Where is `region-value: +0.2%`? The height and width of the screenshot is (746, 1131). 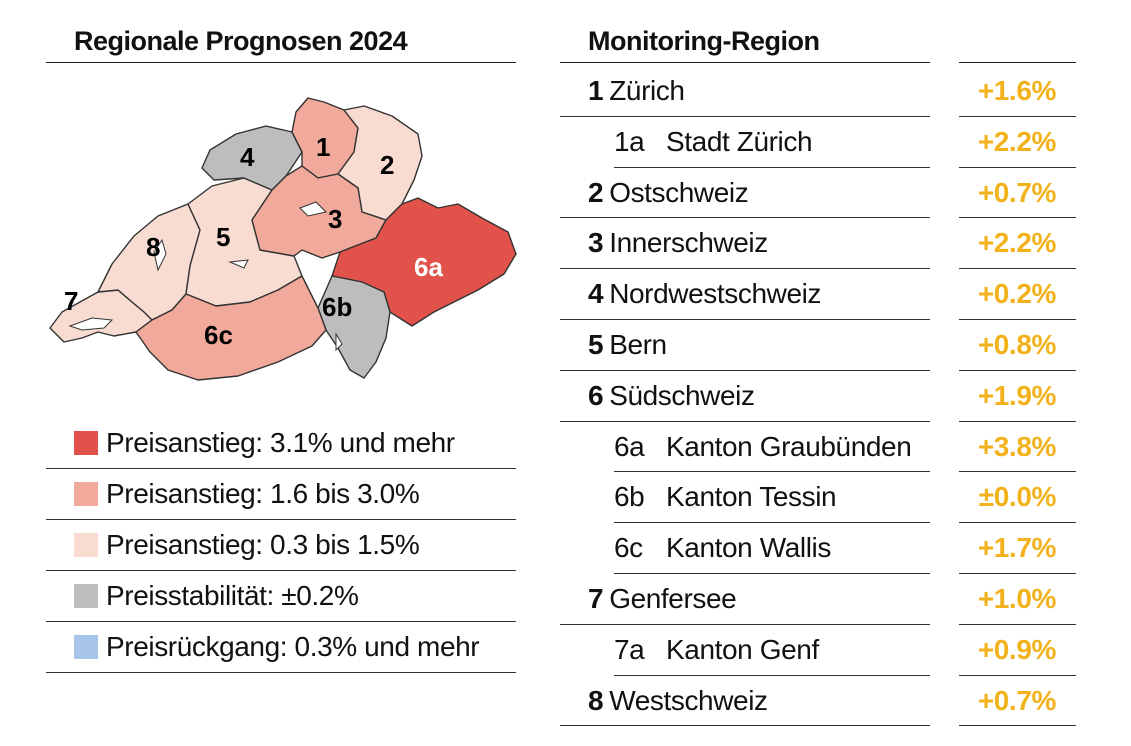
region-value: +0.2% is located at coordinates (1017, 294).